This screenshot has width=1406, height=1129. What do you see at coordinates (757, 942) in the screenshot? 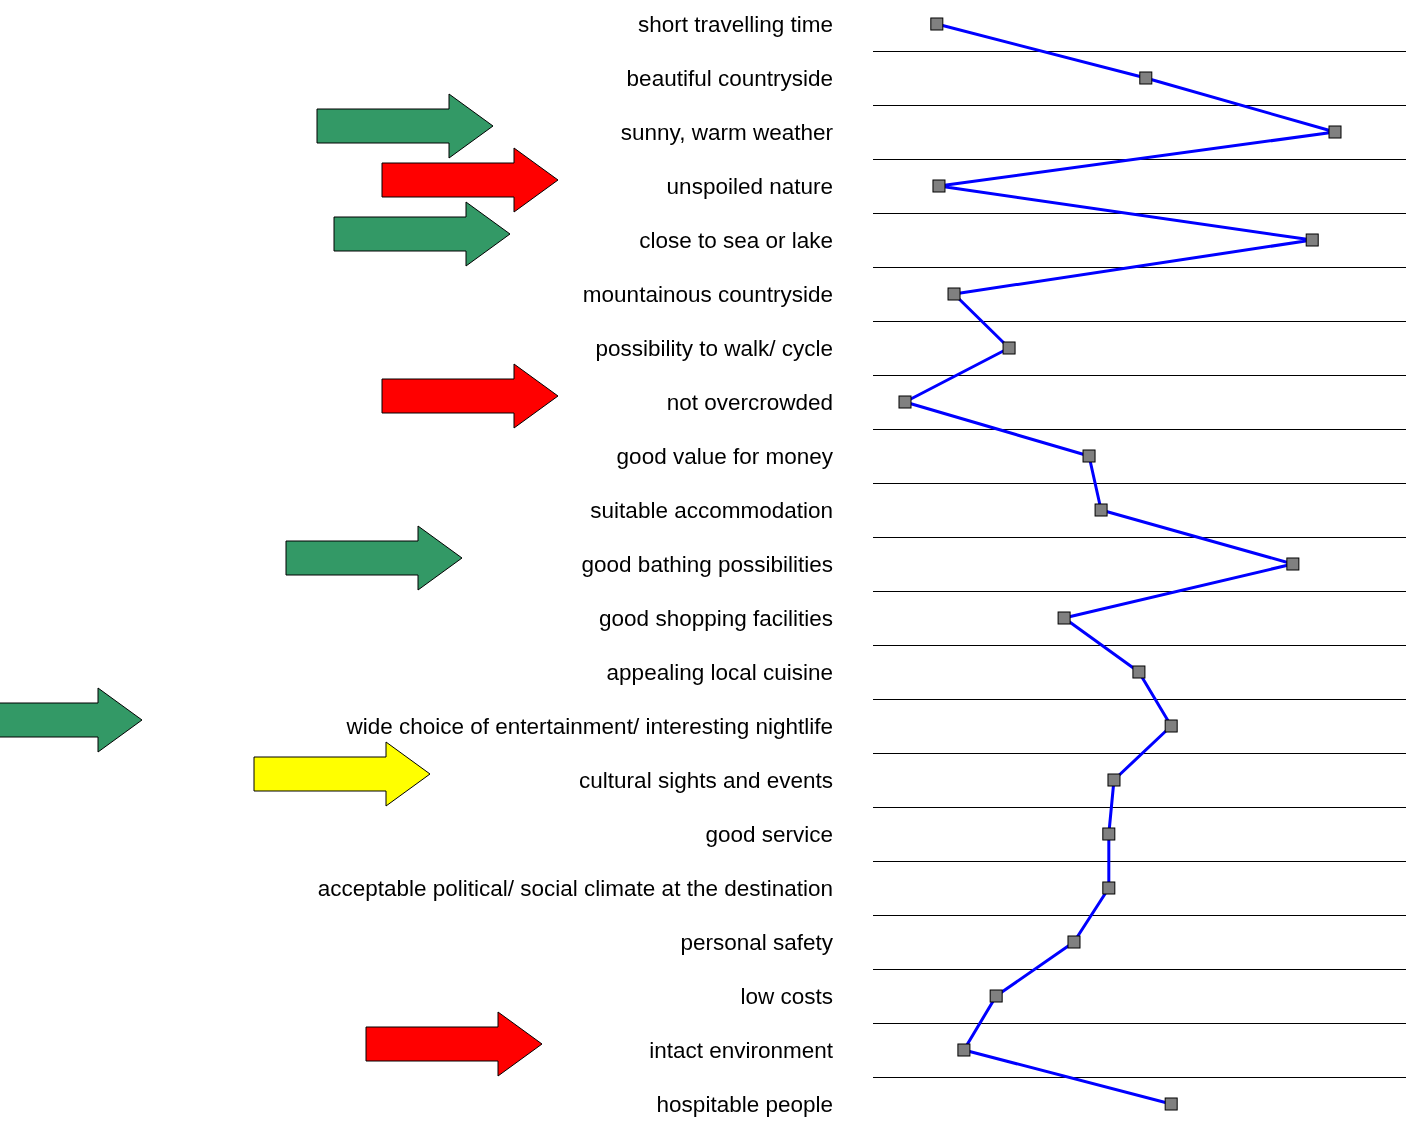
I see `y-tick-label: personal safety` at bounding box center [757, 942].